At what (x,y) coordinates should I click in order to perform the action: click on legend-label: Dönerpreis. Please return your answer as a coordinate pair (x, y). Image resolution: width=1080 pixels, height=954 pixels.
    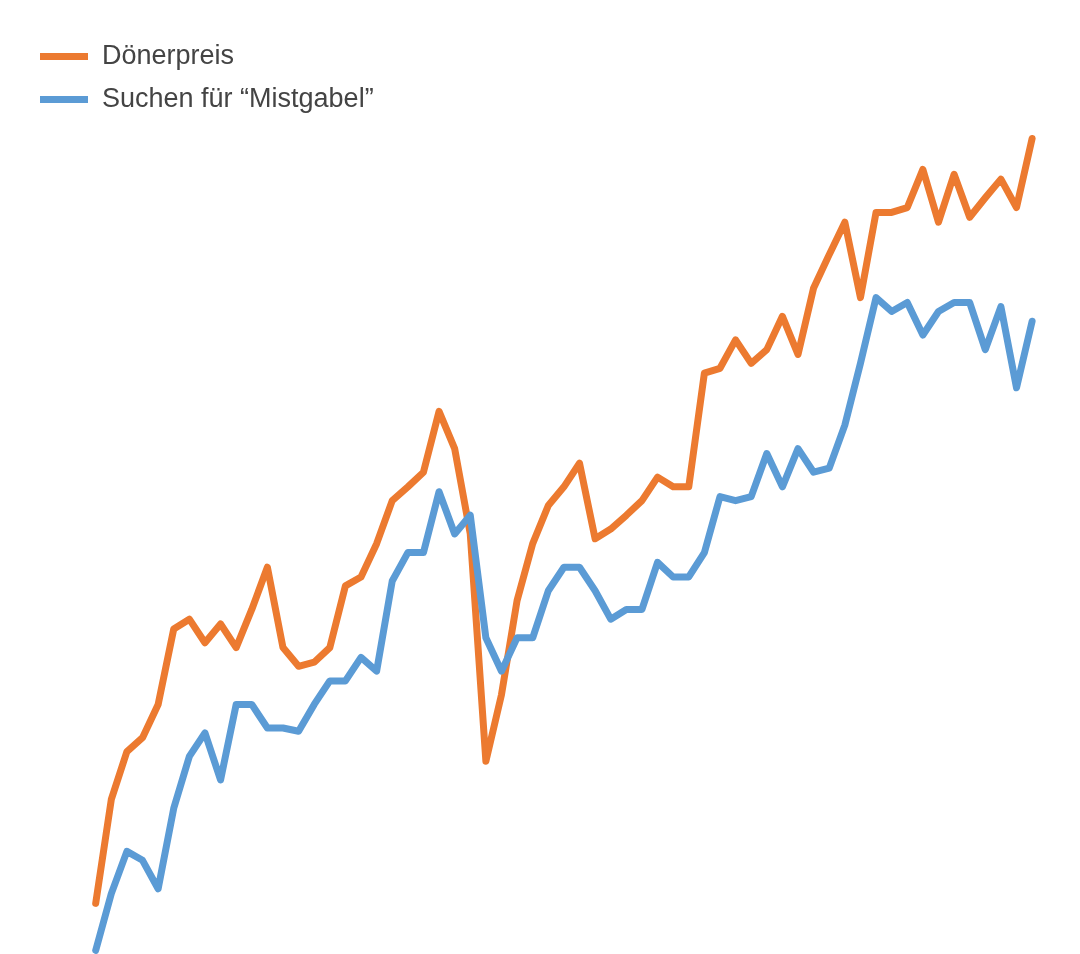
    Looking at the image, I should click on (168, 55).